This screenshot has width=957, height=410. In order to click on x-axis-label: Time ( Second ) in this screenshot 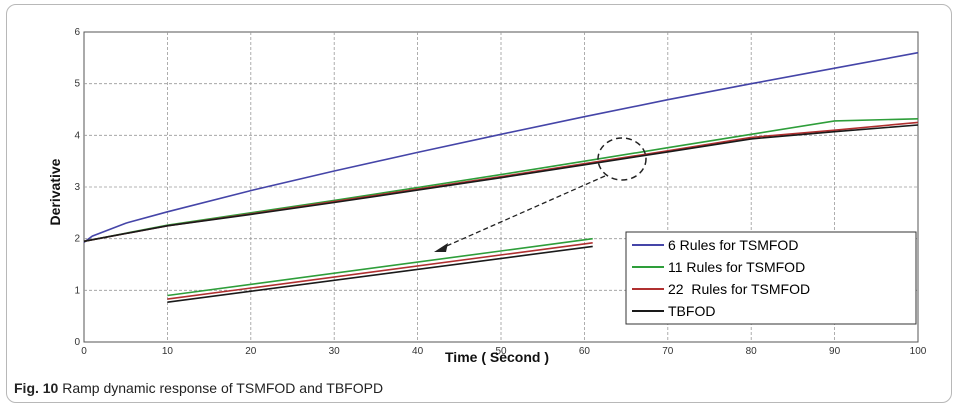, I will do `click(497, 357)`.